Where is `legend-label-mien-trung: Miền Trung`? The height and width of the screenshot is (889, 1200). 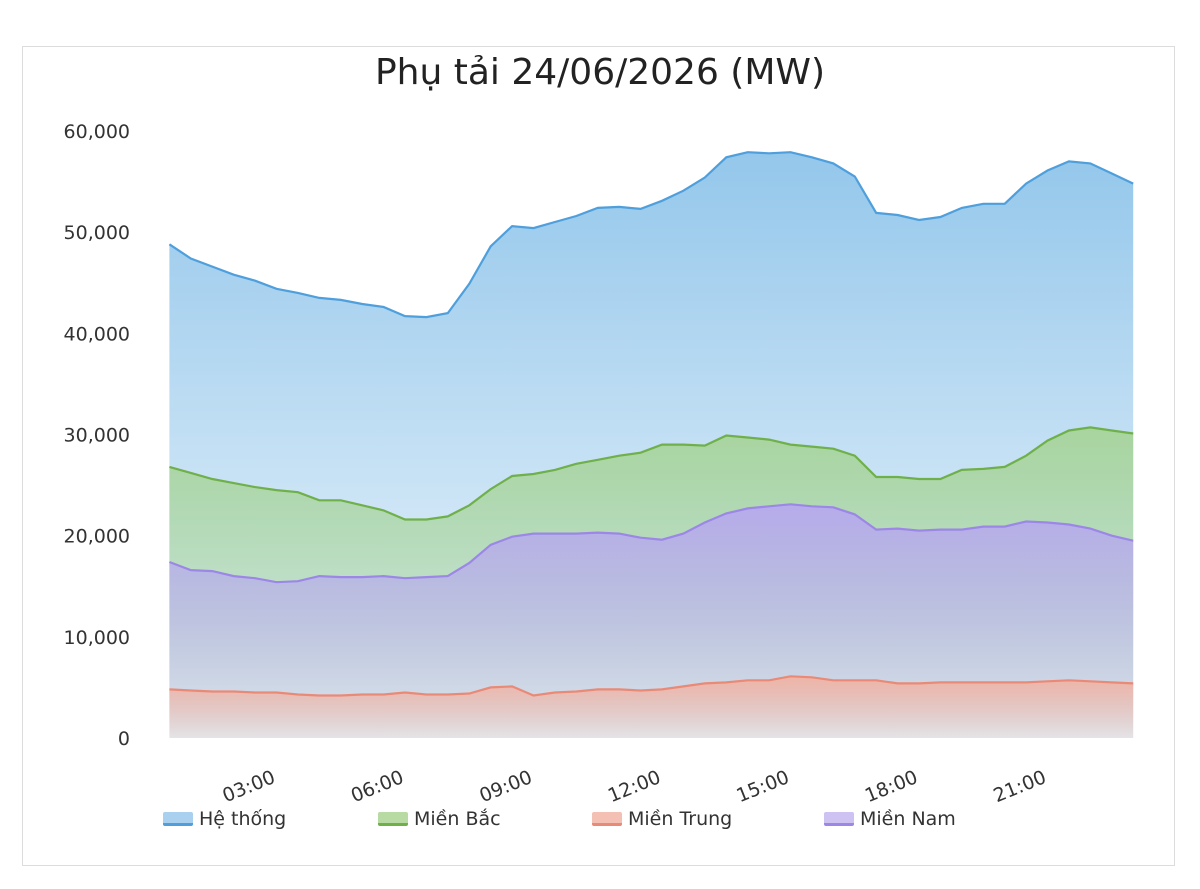 legend-label-mien-trung: Miền Trung is located at coordinates (680, 819).